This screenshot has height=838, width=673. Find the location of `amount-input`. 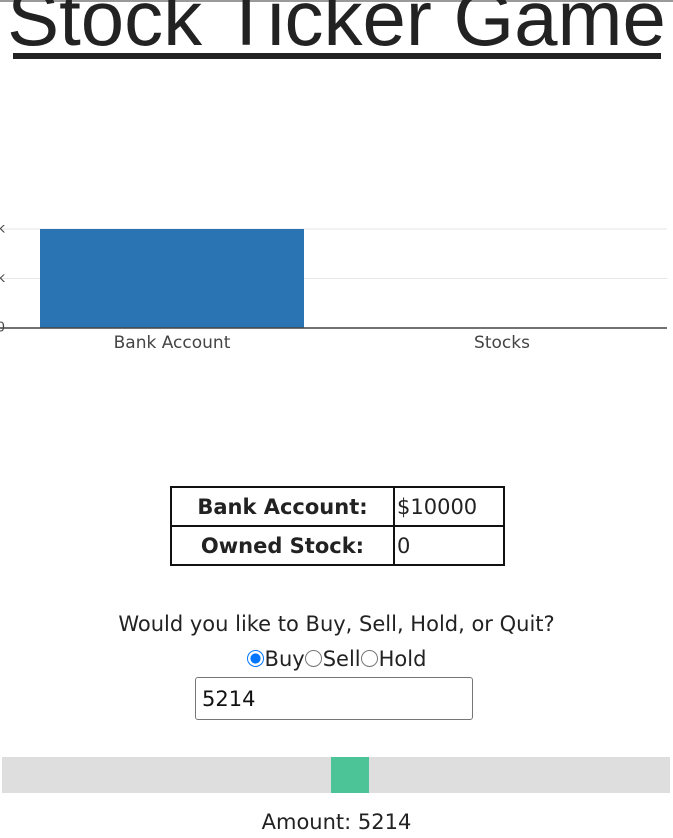

amount-input is located at coordinates (334, 698).